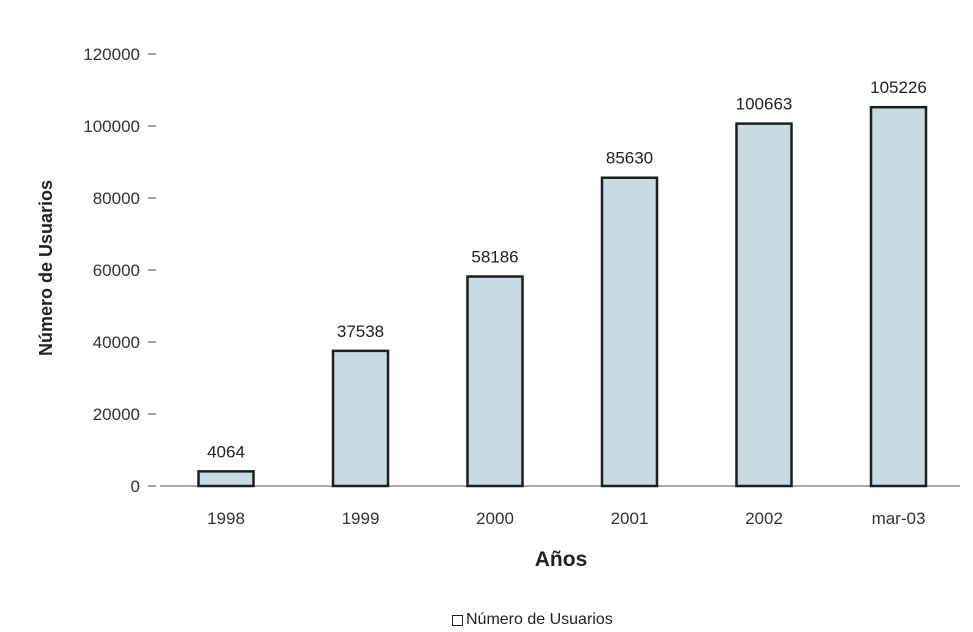  I want to click on x-tick-label: 2000, so click(495, 518).